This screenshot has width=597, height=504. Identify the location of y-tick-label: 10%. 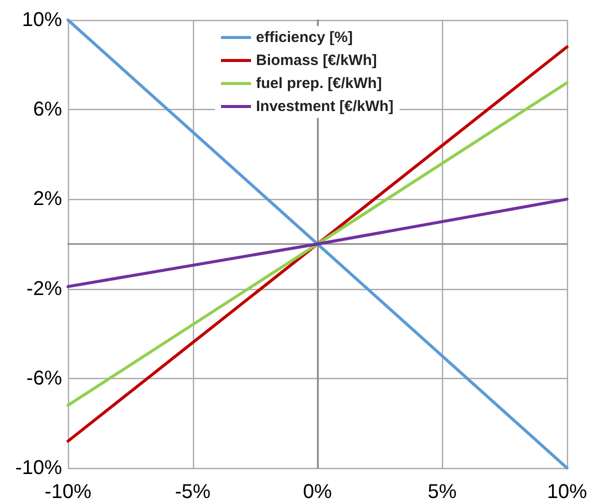
(42, 20).